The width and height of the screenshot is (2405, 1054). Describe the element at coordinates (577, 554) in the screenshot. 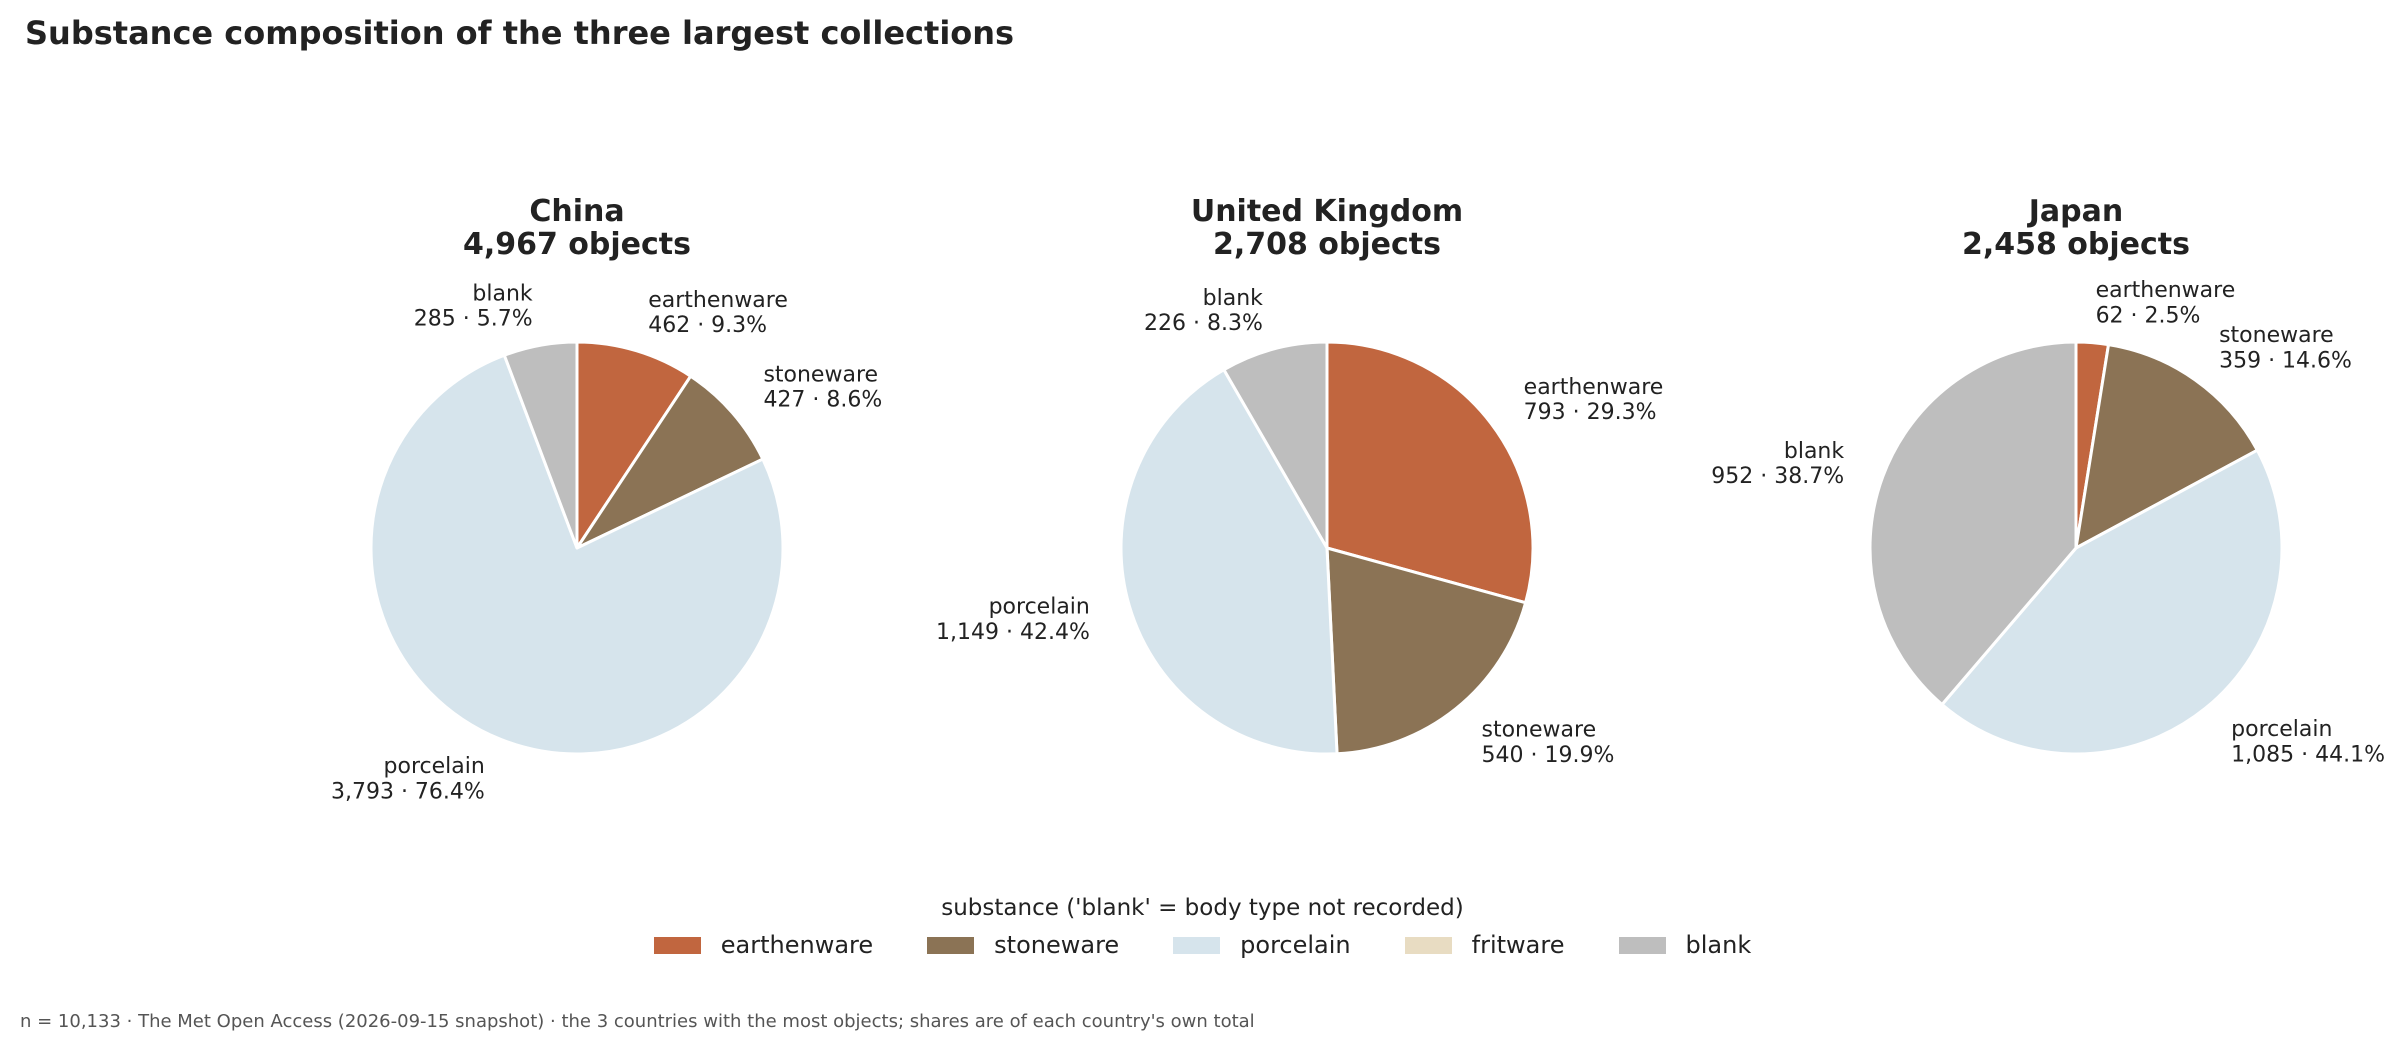

I see `pie-slice-china-porcelain` at that location.